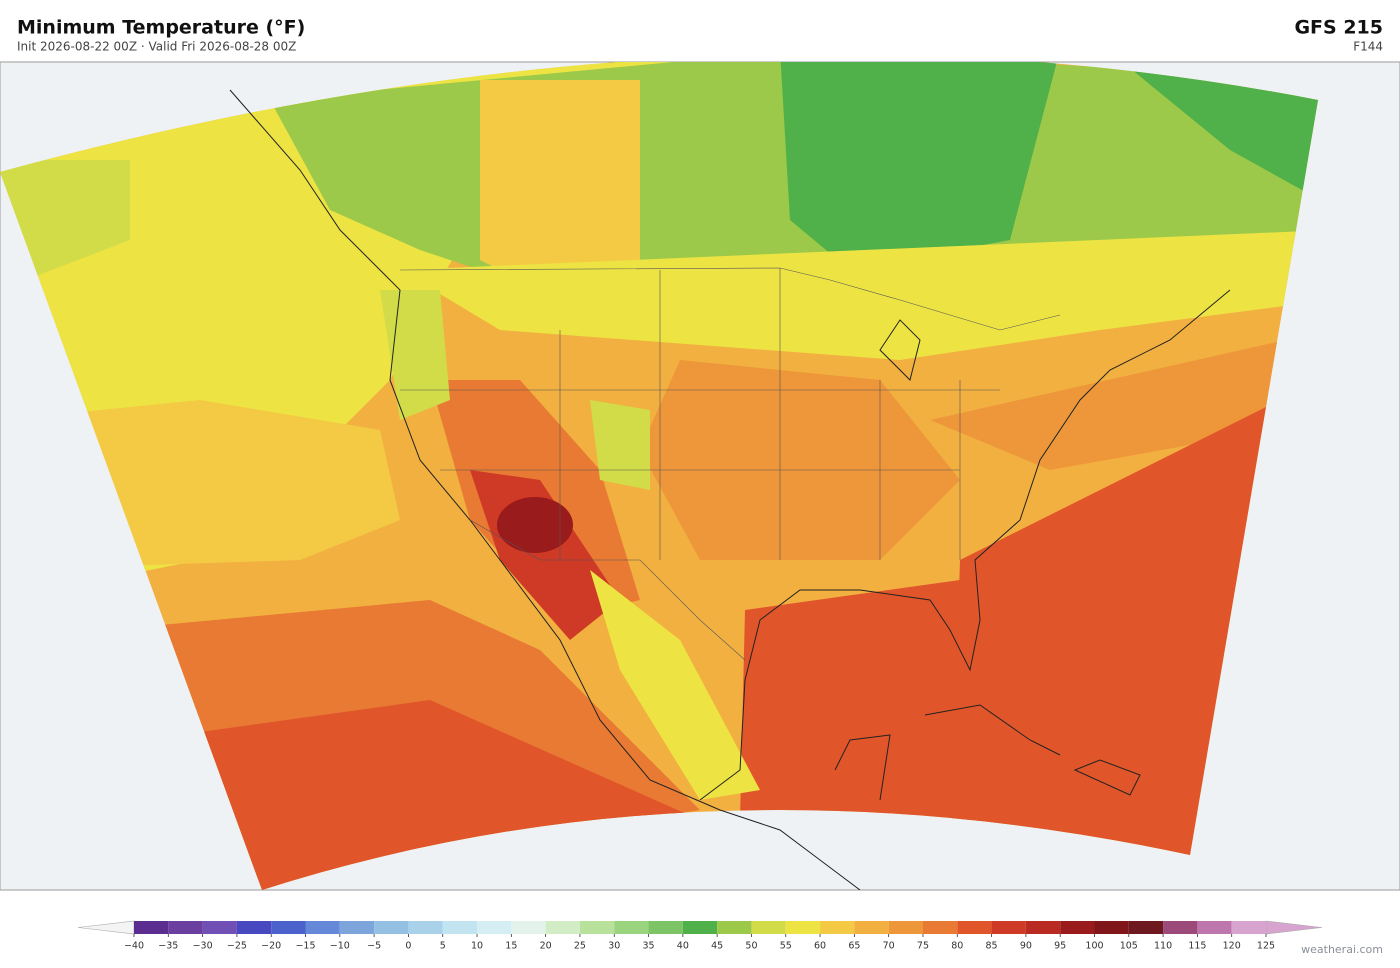  Describe the element at coordinates (1197, 946) in the screenshot. I see `tick-label: 115` at that location.